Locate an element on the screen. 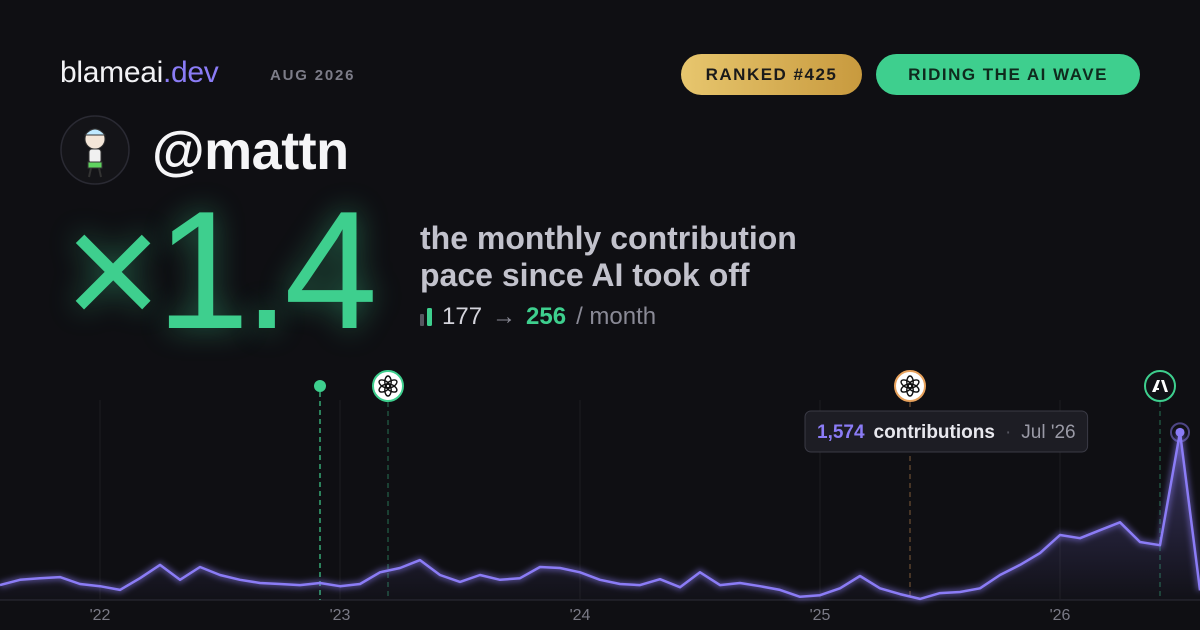 This screenshot has width=1200, height=630. before-value: 177 is located at coordinates (462, 316).